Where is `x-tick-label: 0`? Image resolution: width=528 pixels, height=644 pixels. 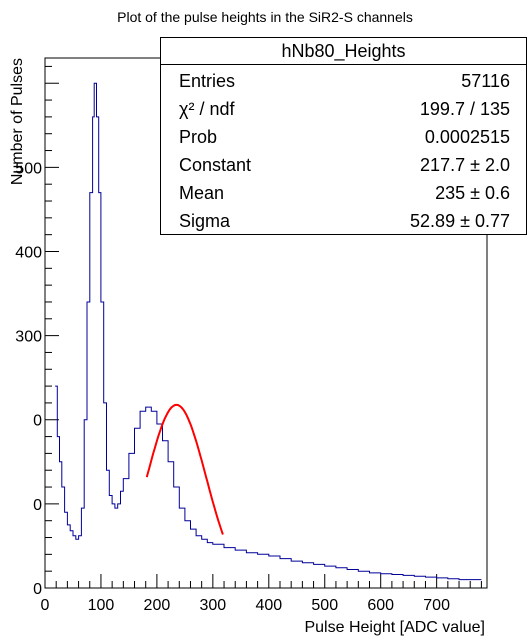 x-tick-label: 0 is located at coordinates (45, 605).